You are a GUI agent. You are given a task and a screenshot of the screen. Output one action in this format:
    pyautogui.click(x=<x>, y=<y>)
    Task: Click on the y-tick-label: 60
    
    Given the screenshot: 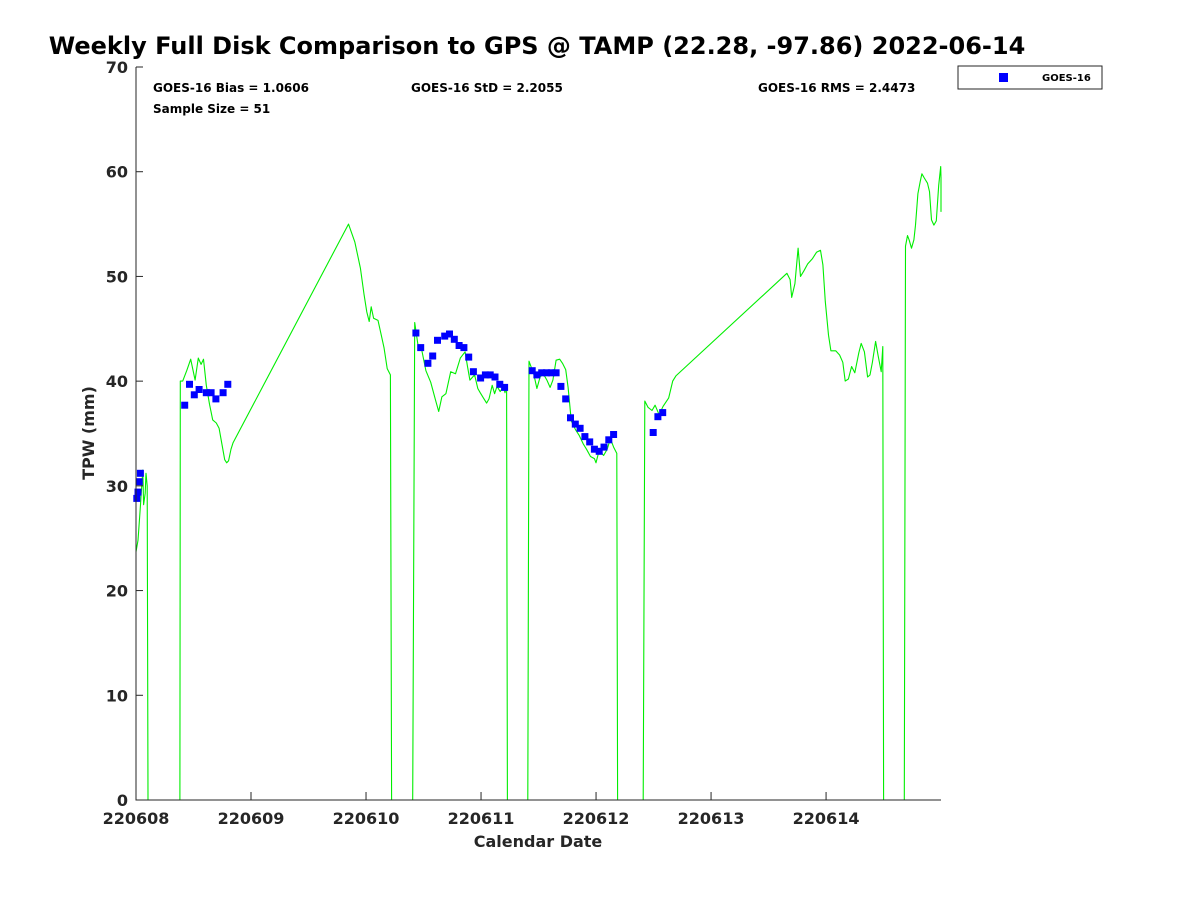 What is the action you would take?
    pyautogui.click(x=117, y=172)
    